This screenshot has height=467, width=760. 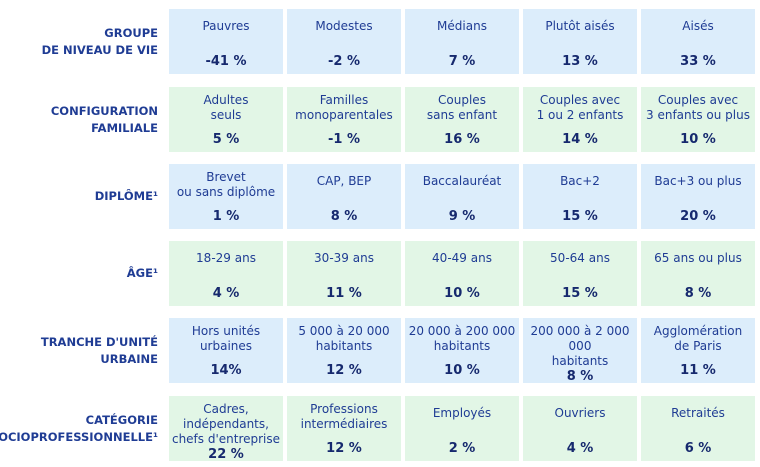 What do you see at coordinates (344, 26) in the screenshot?
I see `cell-category: Modestes` at bounding box center [344, 26].